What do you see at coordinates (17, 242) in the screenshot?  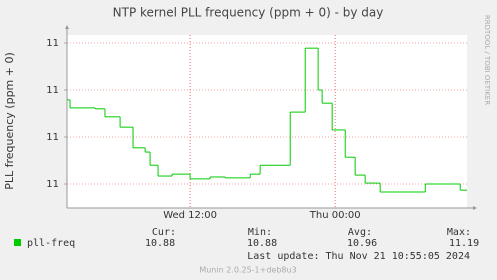 I see `legend-swatch` at bounding box center [17, 242].